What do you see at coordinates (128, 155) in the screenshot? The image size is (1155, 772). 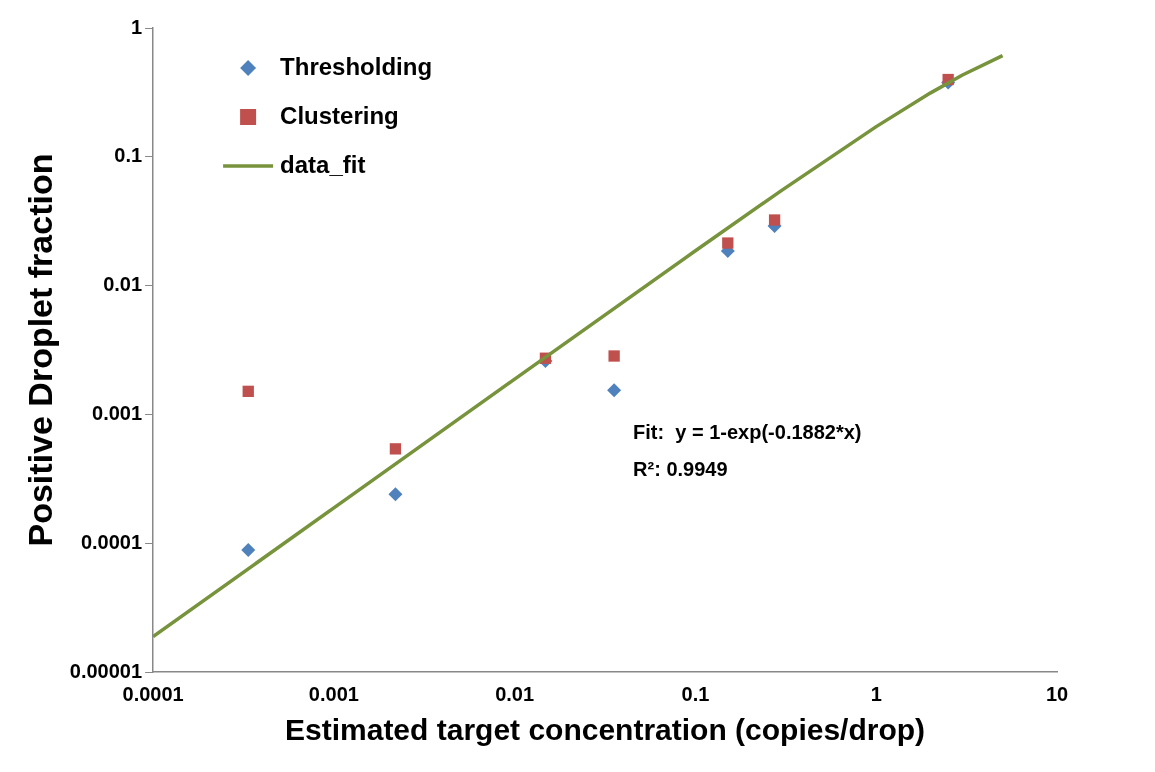 I see `y-tick-label: 0.1` at bounding box center [128, 155].